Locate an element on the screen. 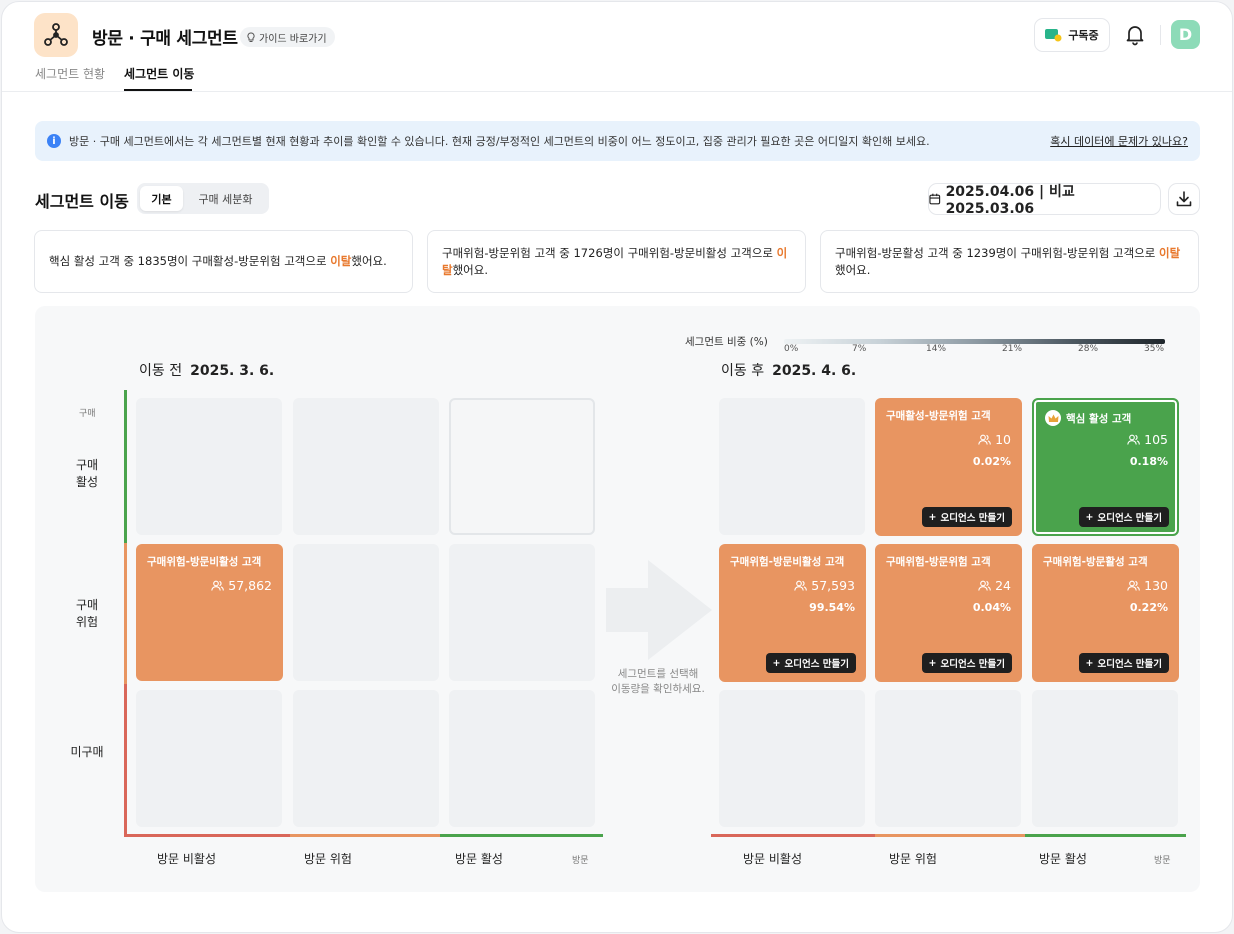 This screenshot has height=934, width=1234. before-segment-card: 구매위험-방문비활성 고객 57,862 is located at coordinates (209, 612).